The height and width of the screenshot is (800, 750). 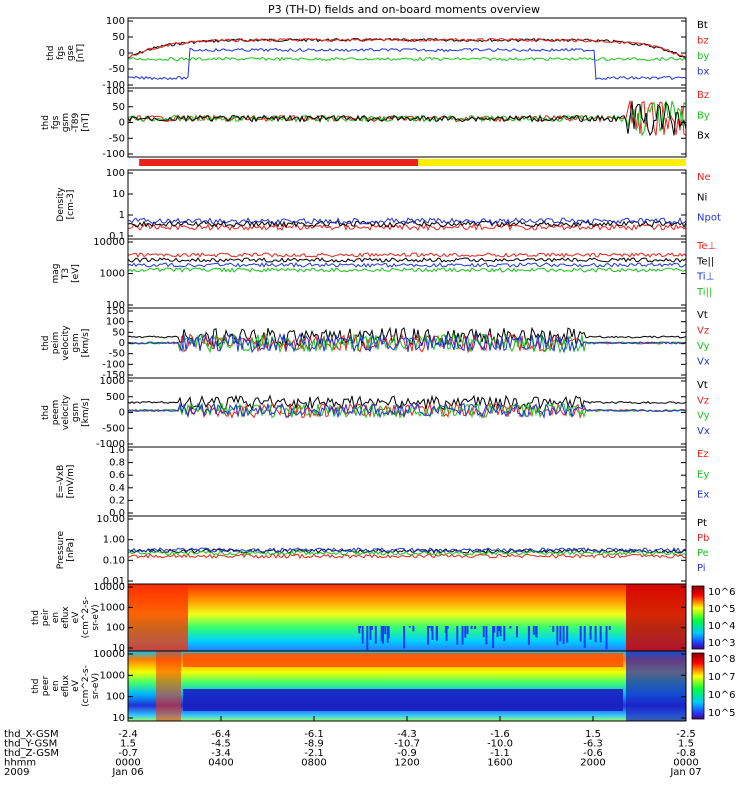 I want to click on colorbar-tick-label: 10^8, so click(x=721, y=659).